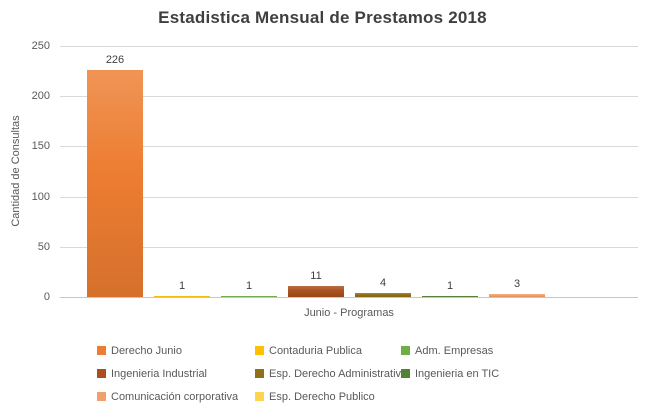  I want to click on legend-label: Ingenieria en TIC, so click(457, 373).